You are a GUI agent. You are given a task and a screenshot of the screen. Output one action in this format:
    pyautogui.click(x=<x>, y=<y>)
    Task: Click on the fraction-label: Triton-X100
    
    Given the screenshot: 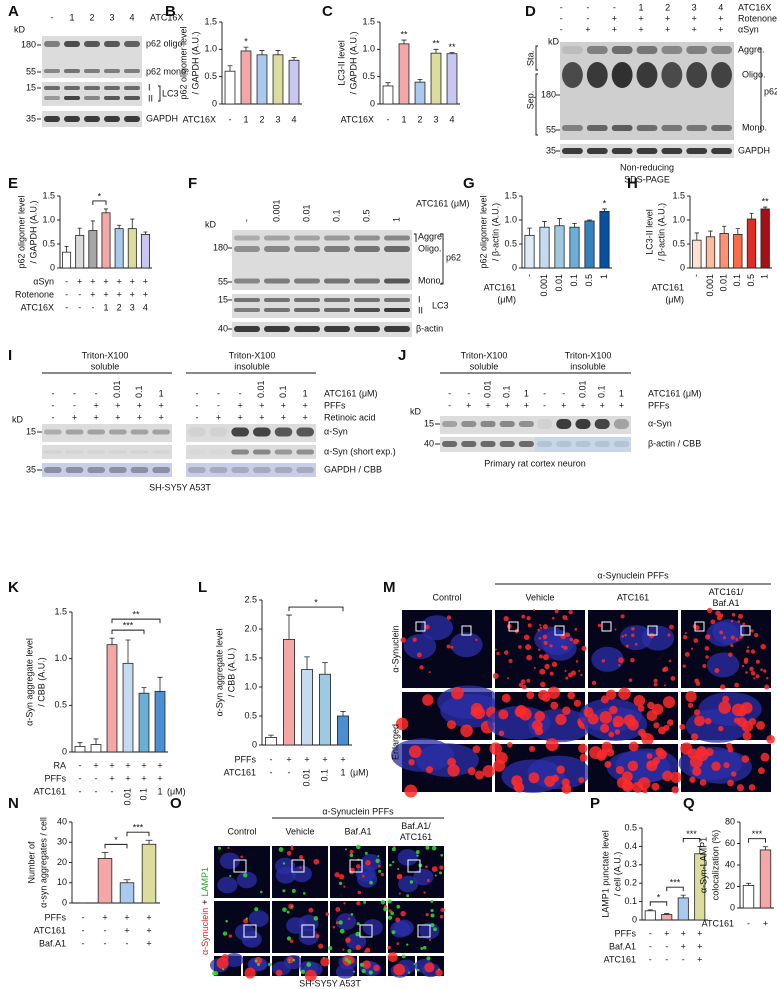 What is the action you would take?
    pyautogui.click(x=105, y=355)
    